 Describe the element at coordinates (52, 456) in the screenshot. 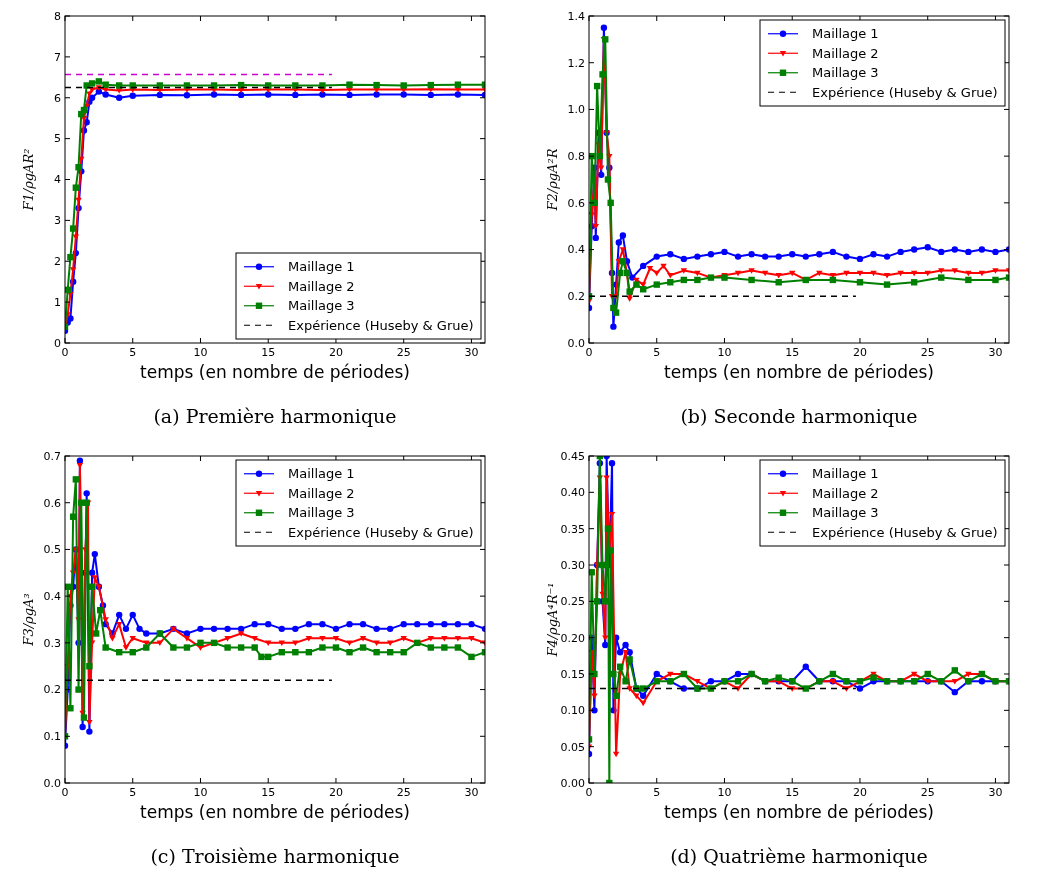

I see `y-tick-label: 0.7` at that location.